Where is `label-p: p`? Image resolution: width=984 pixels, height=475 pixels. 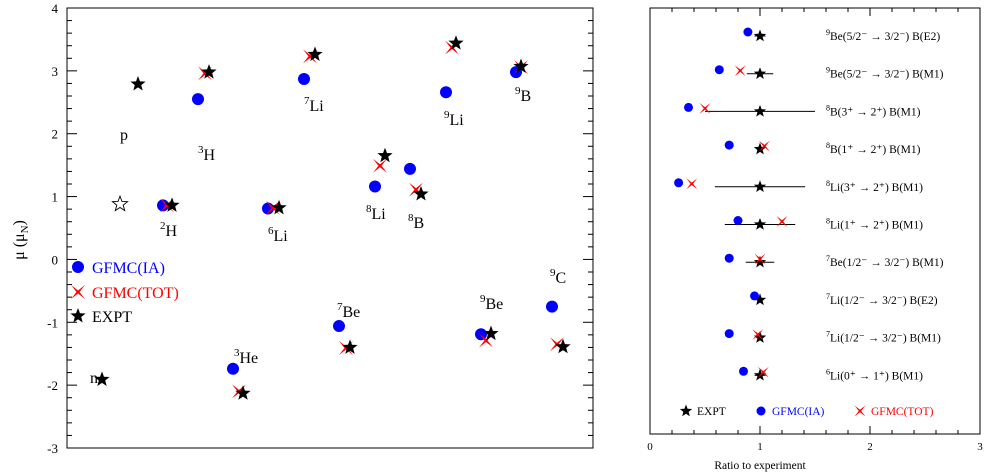
label-p: p is located at coordinates (124, 135).